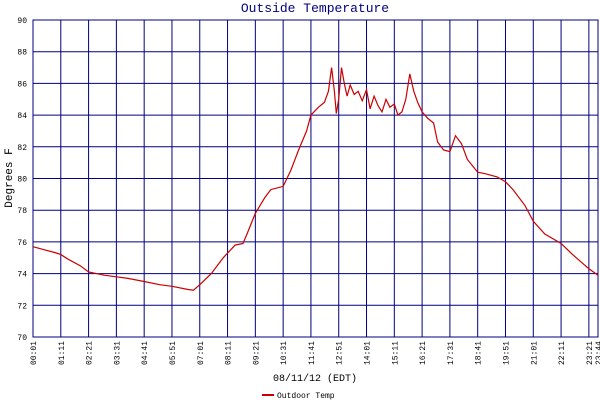  Describe the element at coordinates (284, 353) in the screenshot. I see `x-tick-label: 10:31` at that location.